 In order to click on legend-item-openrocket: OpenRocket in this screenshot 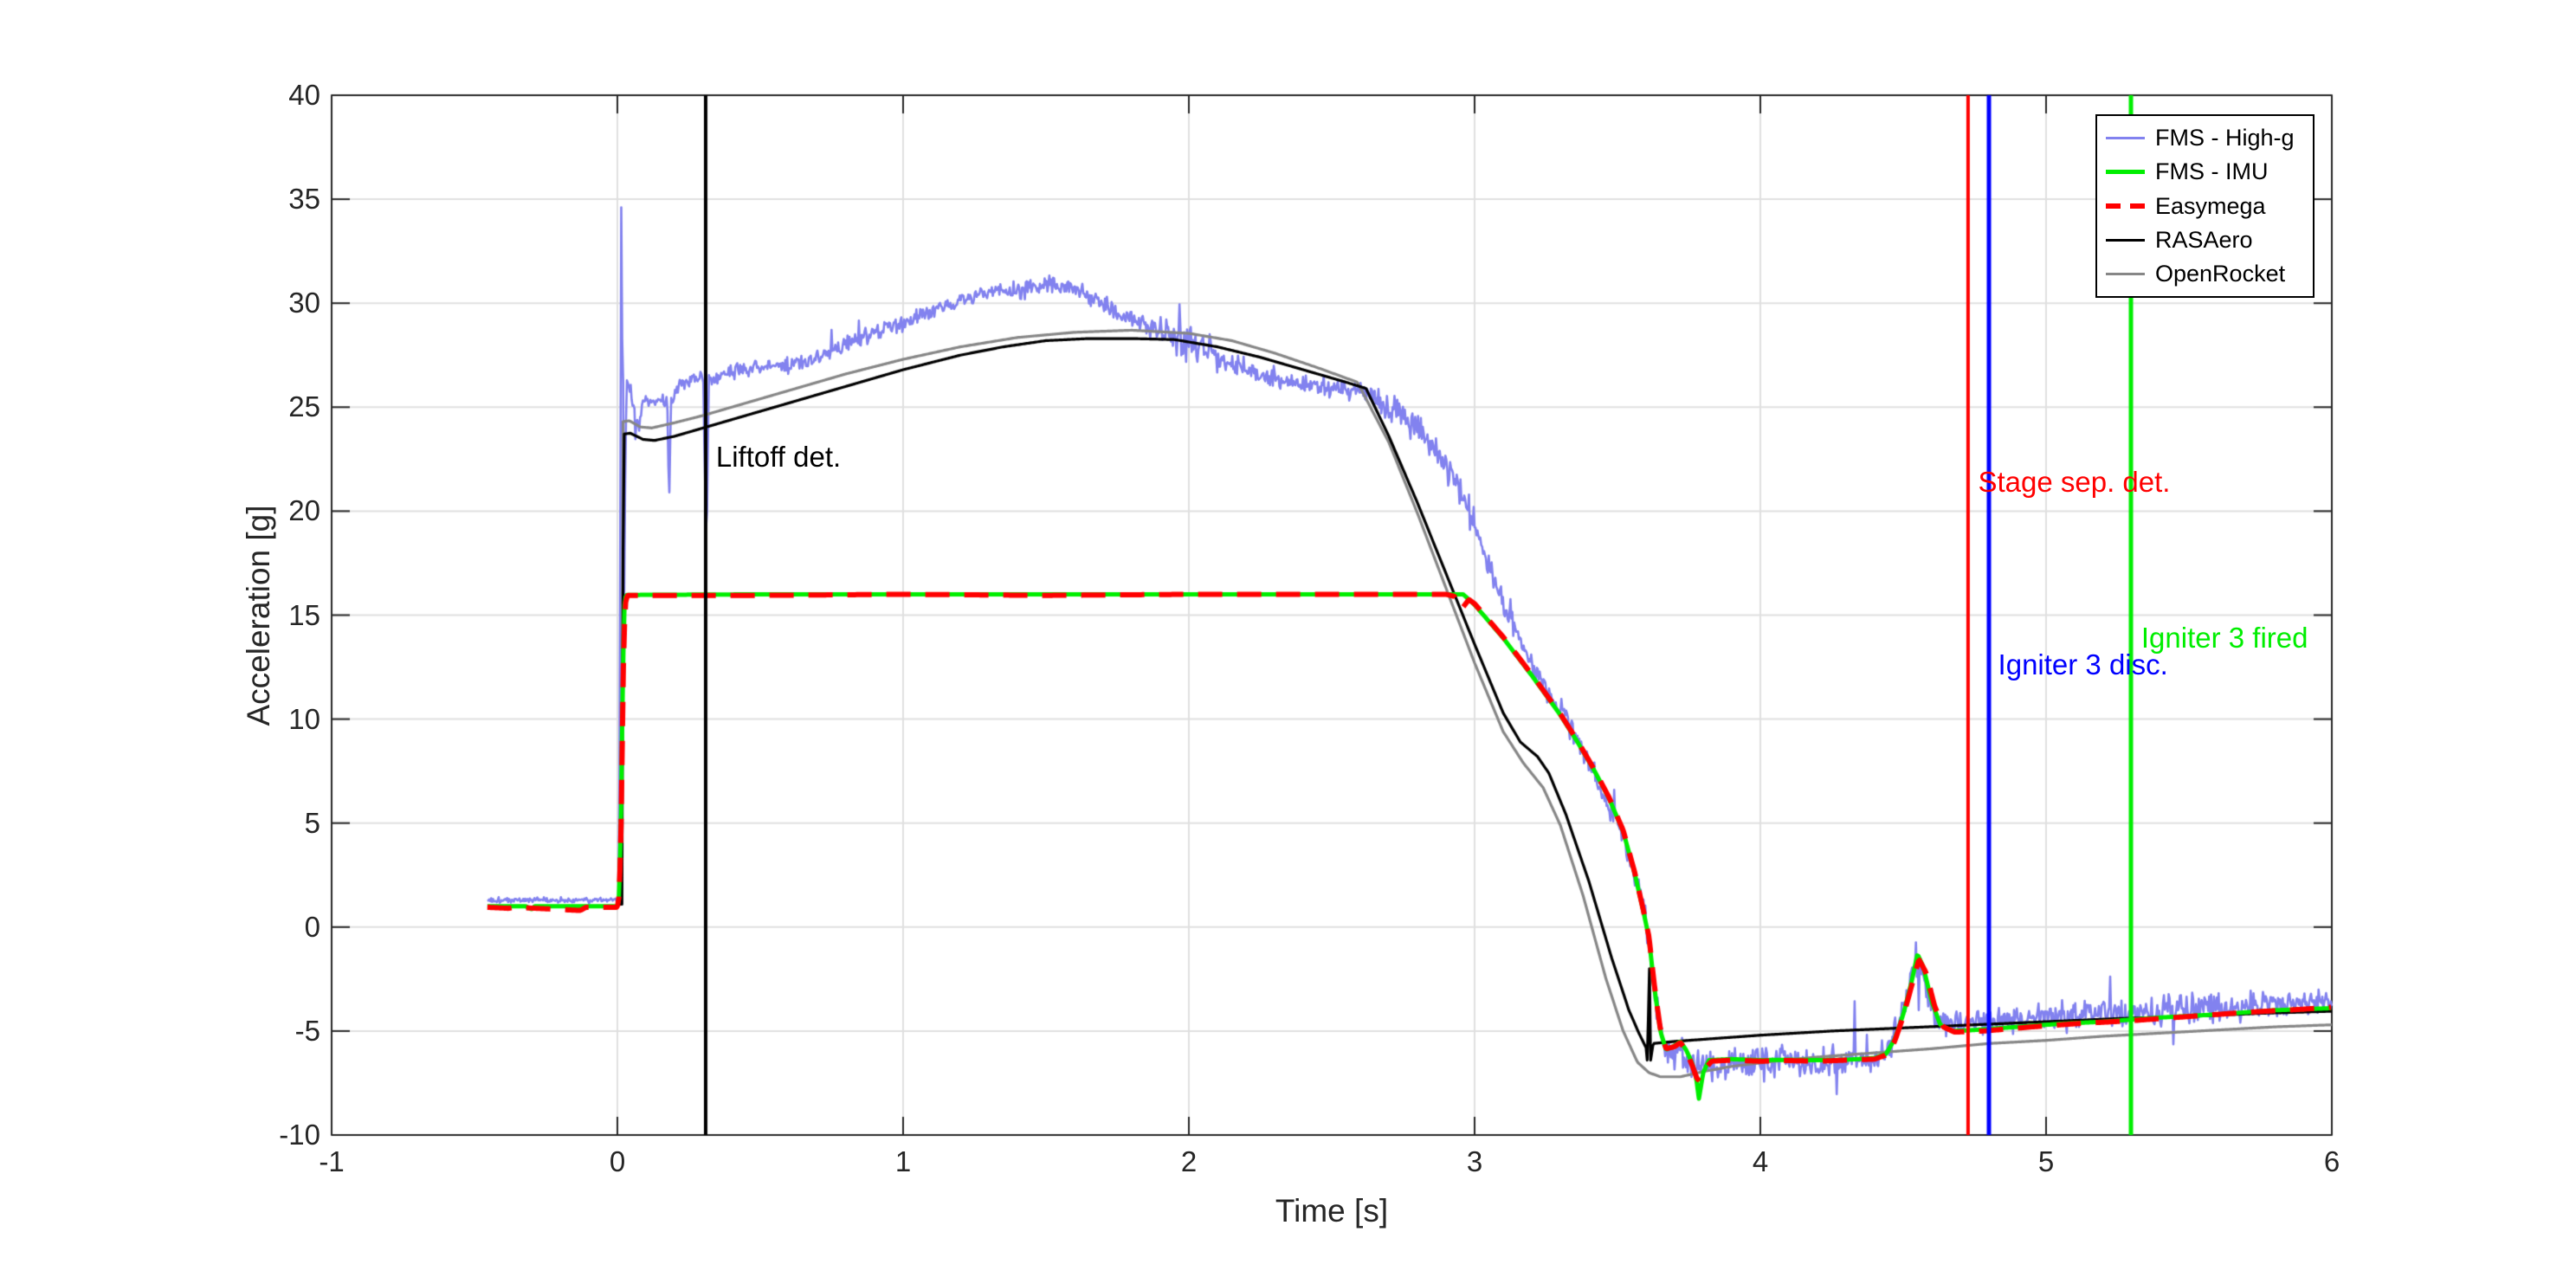, I will do `click(2205, 274)`.